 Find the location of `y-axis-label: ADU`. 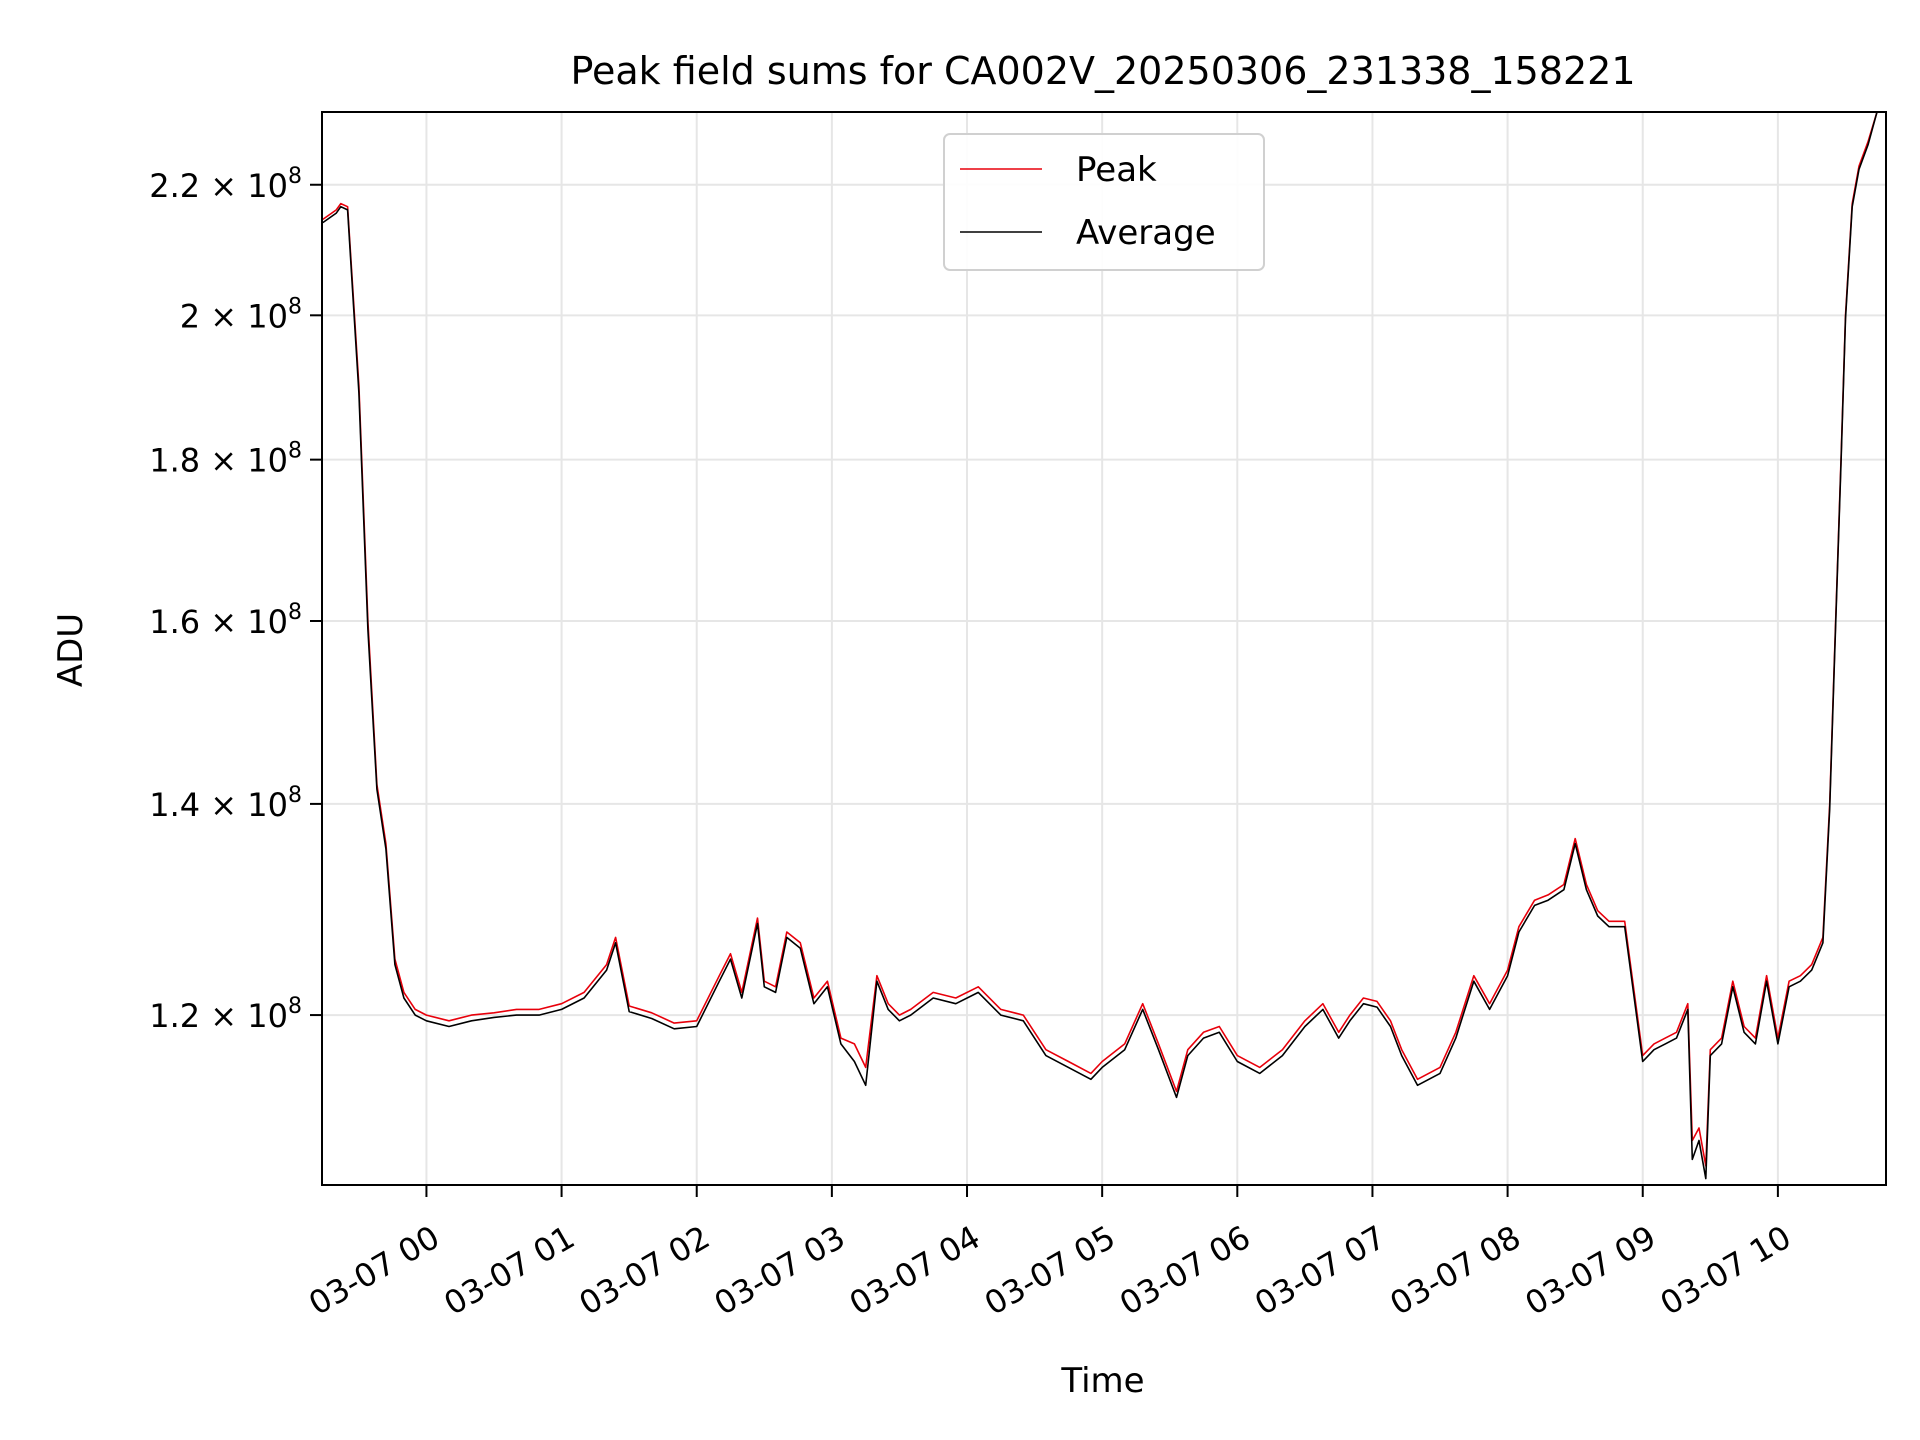

y-axis-label: ADU is located at coordinates (71, 650).